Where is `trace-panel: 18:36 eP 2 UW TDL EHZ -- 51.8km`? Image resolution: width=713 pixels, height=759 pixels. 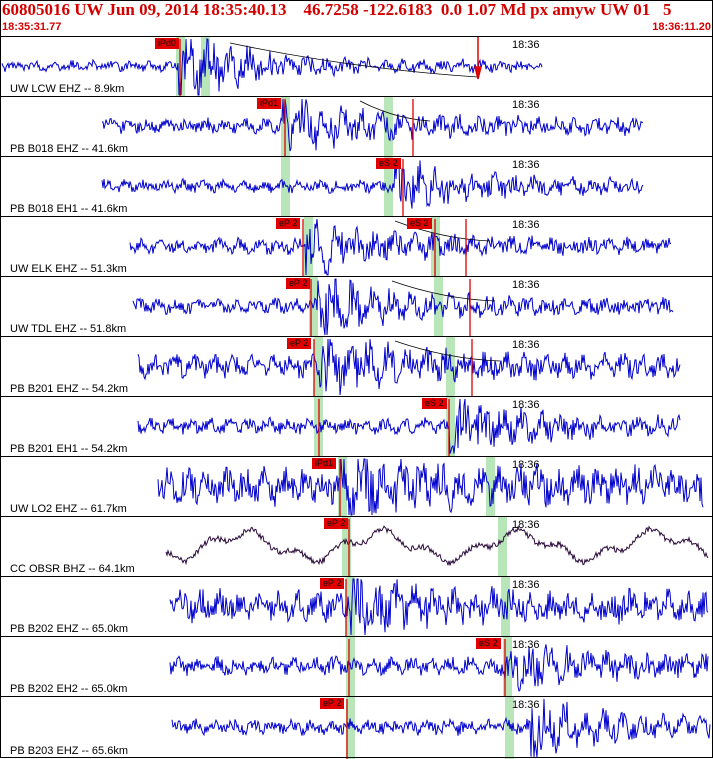 trace-panel: 18:36 eP 2 UW TDL EHZ -- 51.8km is located at coordinates (356, 306).